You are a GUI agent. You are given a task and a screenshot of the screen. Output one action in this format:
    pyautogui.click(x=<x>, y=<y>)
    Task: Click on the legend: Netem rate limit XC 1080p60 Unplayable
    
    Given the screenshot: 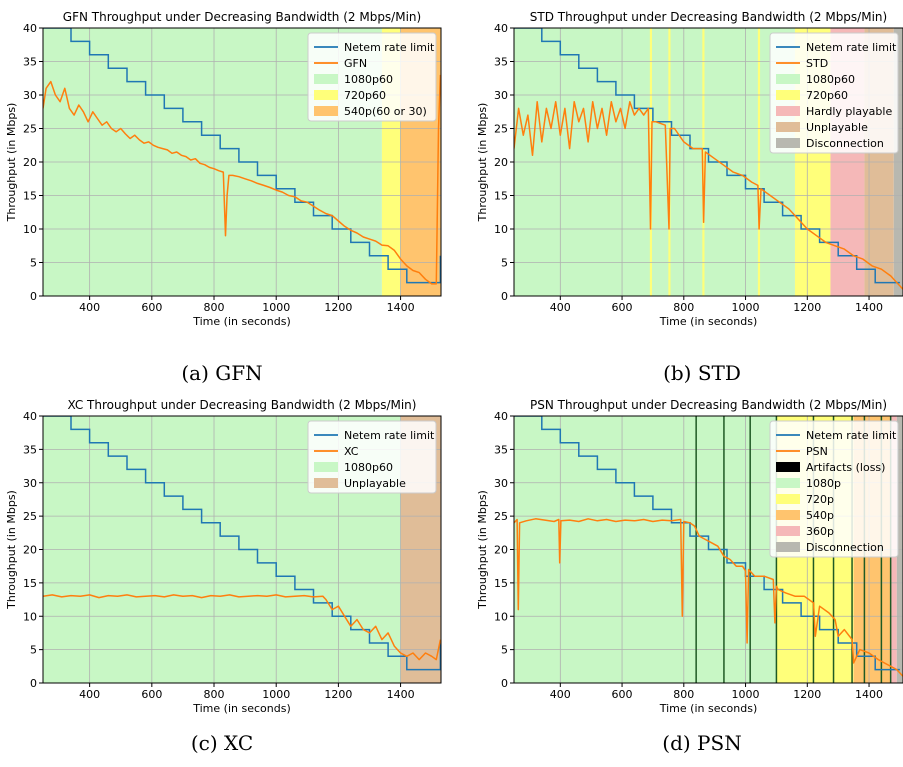 What is the action you would take?
    pyautogui.click(x=372, y=457)
    